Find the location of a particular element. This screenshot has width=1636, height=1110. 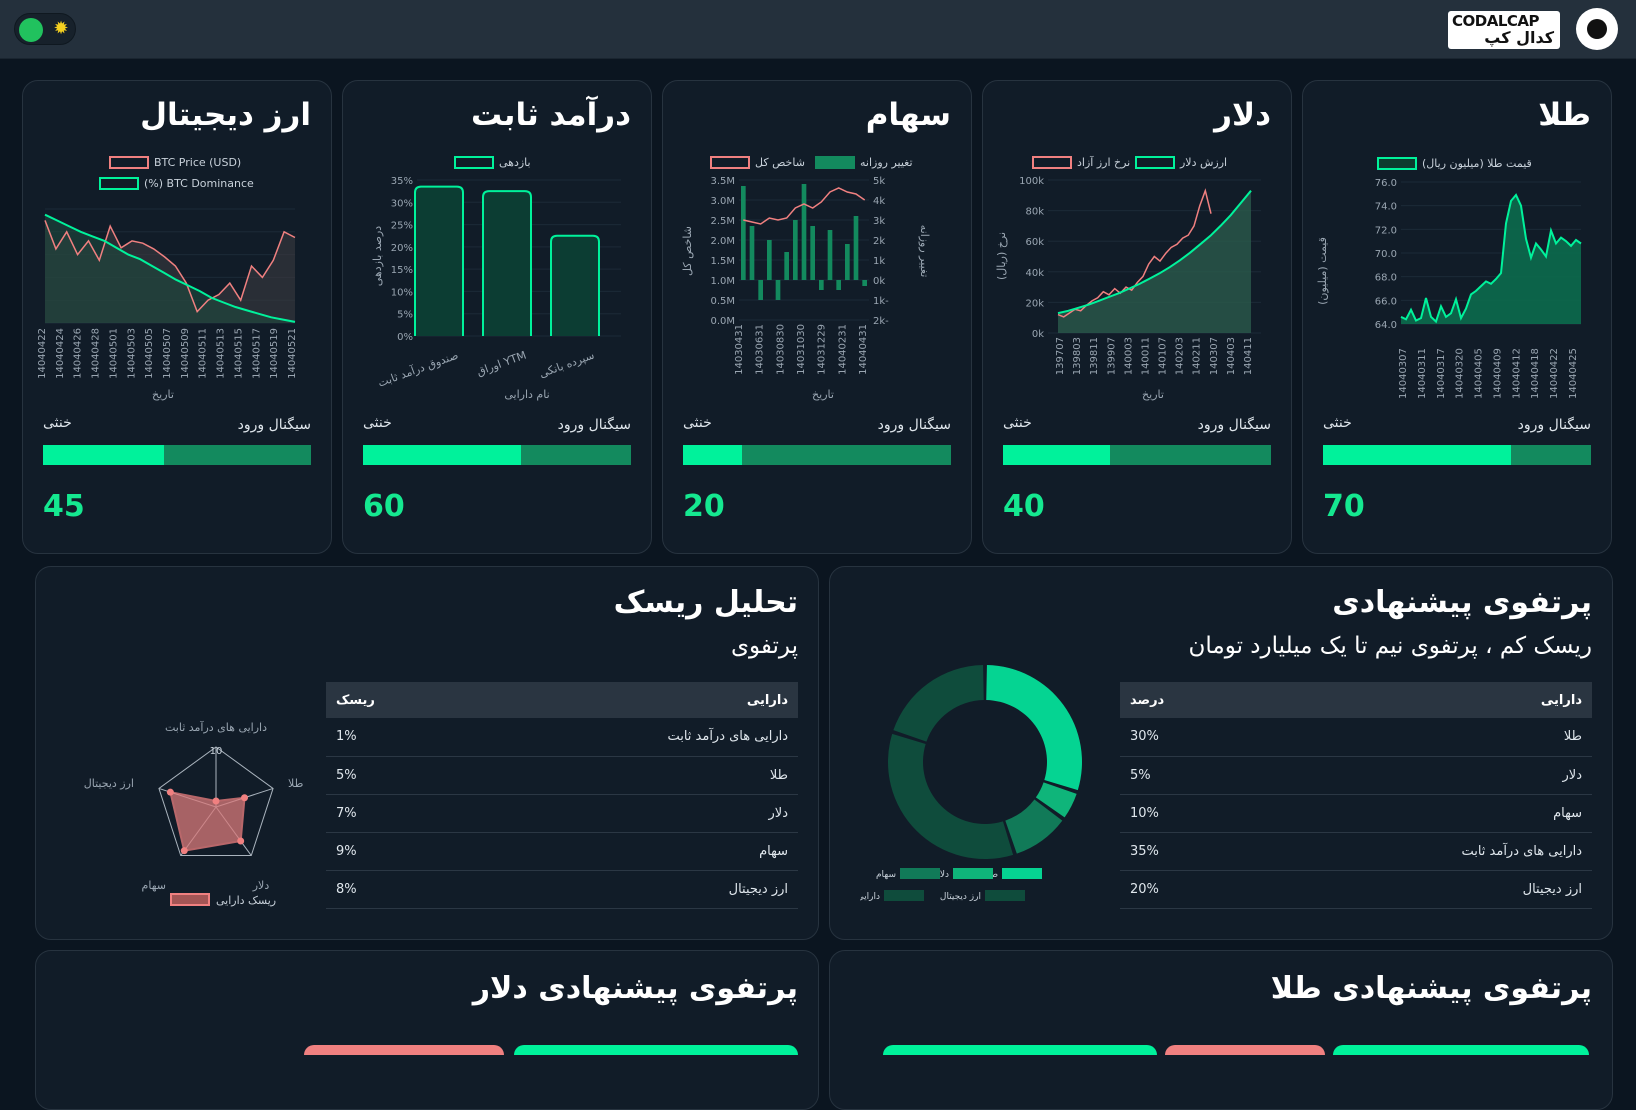

x-tick-label: 140411 is located at coordinates (1248, 356).